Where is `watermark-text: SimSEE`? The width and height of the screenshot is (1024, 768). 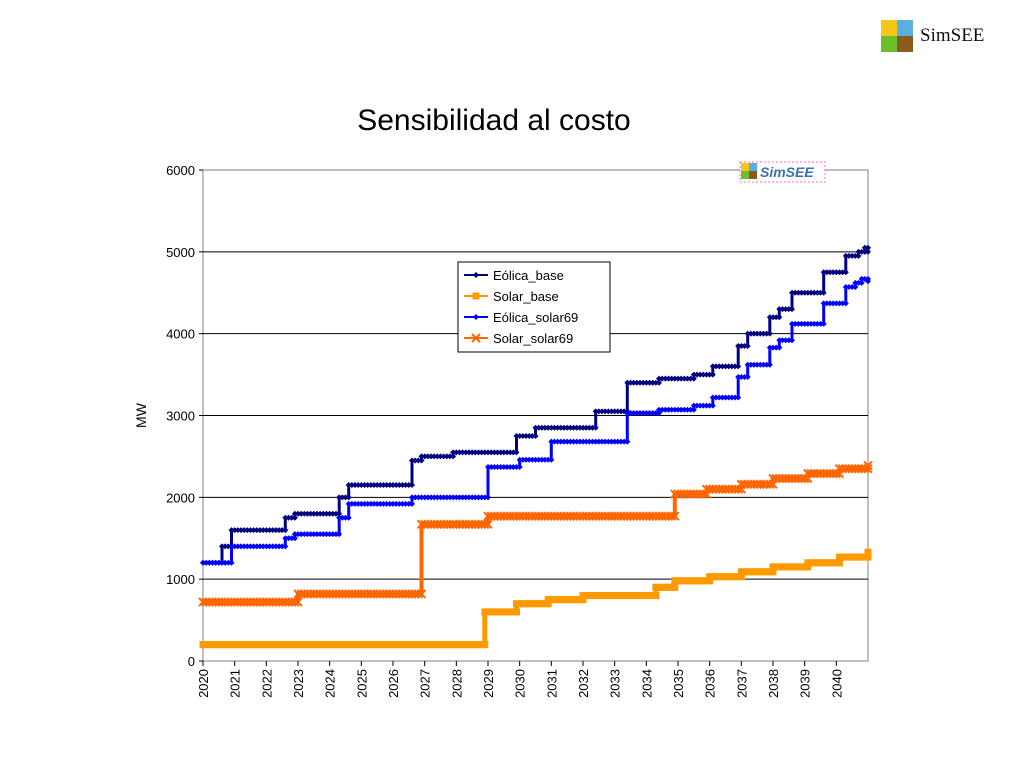 watermark-text: SimSEE is located at coordinates (787, 172).